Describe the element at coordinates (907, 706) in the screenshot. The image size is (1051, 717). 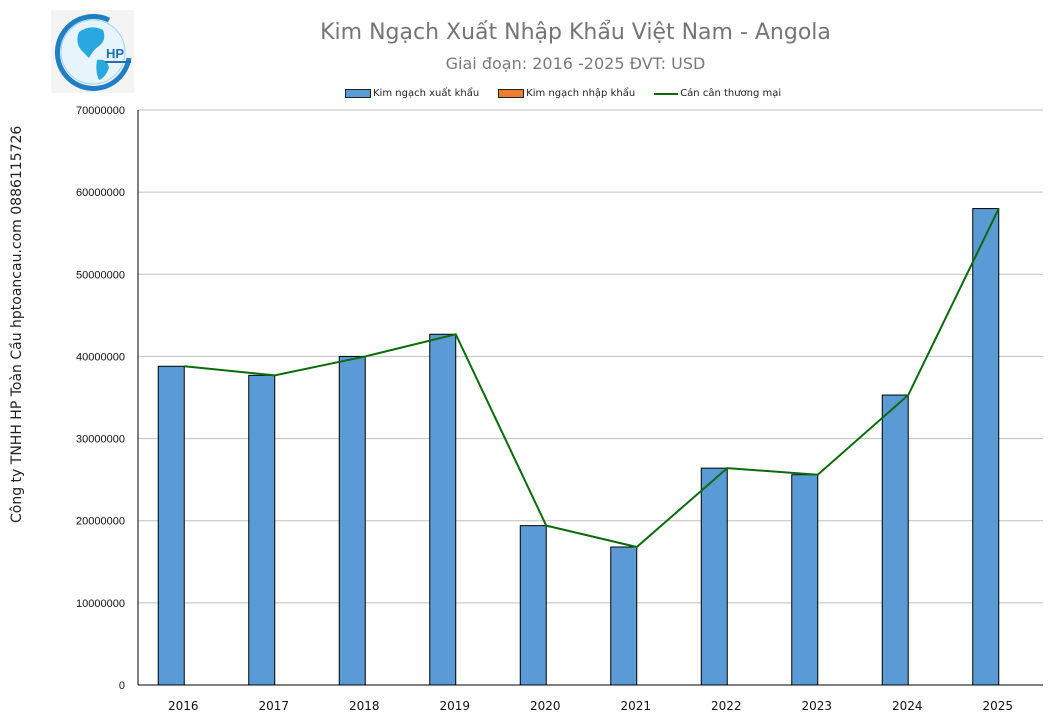
I see `x-tick-label: 2024` at that location.